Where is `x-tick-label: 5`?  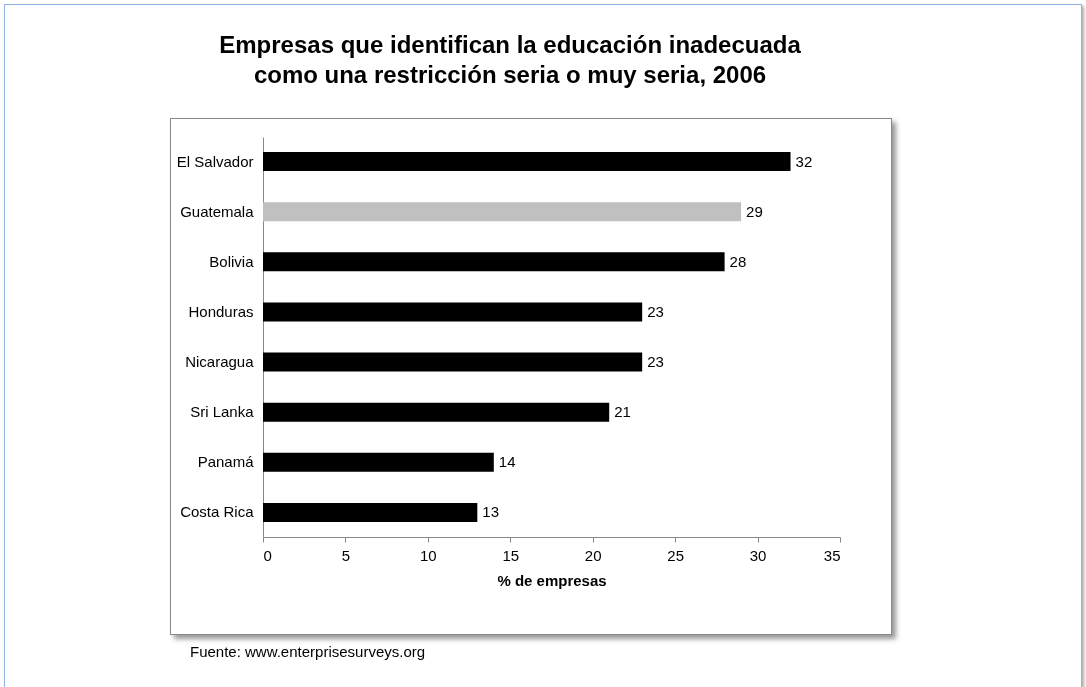
x-tick-label: 5 is located at coordinates (346, 555).